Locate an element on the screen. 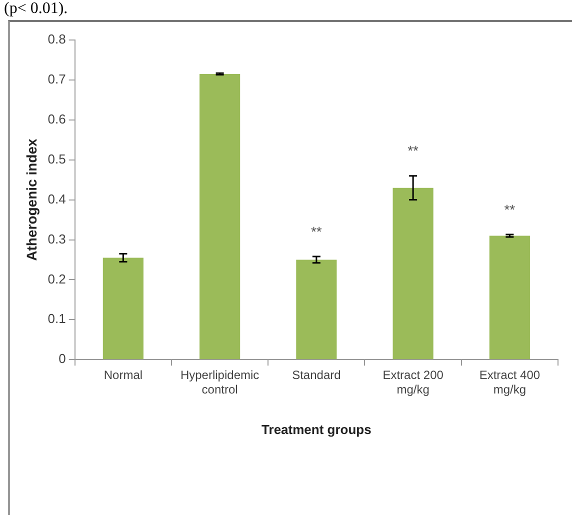 The image size is (572, 515). y-tick-label: 0.5 is located at coordinates (57, 158).